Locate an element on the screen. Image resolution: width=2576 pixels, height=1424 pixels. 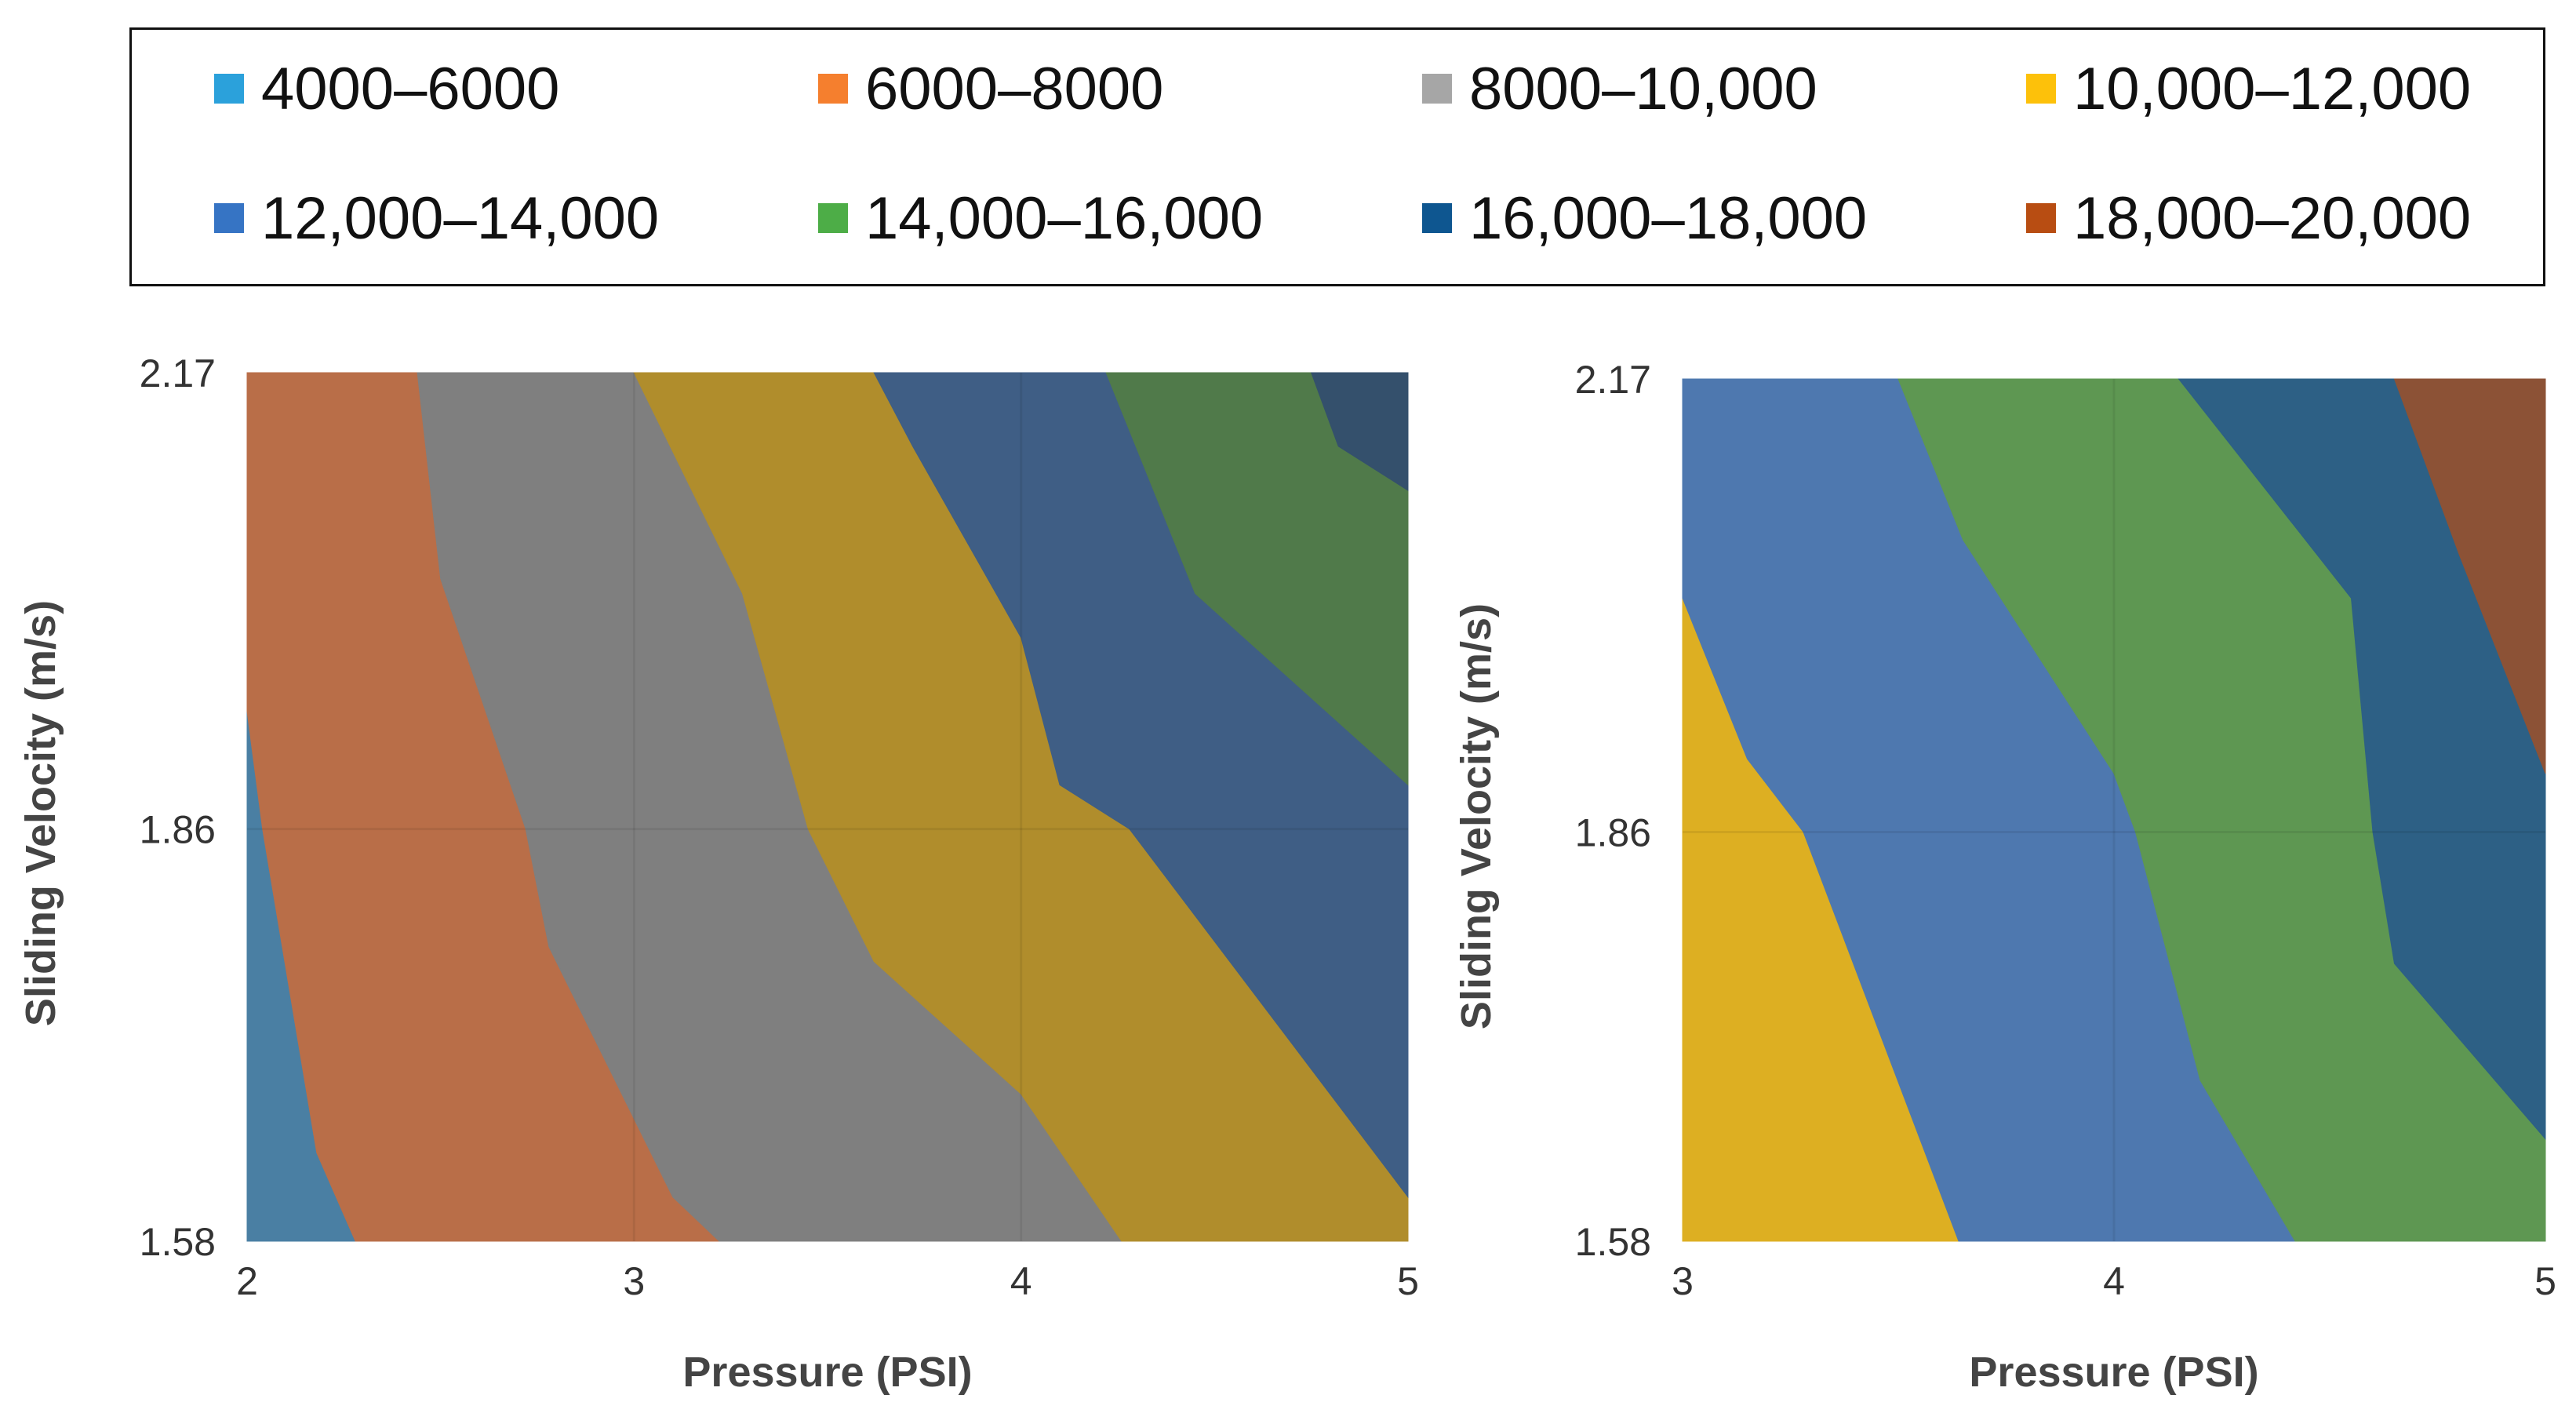
legend-item-12000-14000: 12,000–14,000 is located at coordinates (436, 218).